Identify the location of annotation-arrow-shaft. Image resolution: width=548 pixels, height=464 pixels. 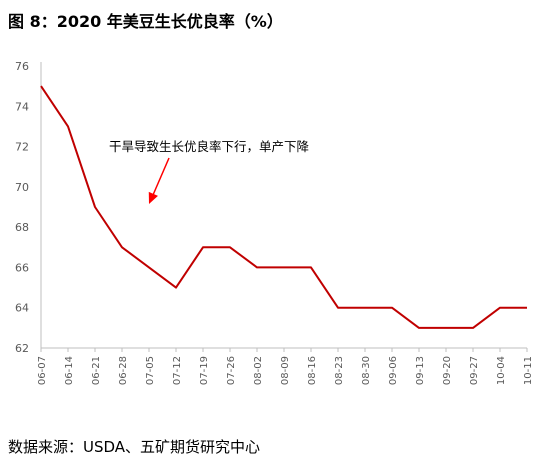
(161, 176).